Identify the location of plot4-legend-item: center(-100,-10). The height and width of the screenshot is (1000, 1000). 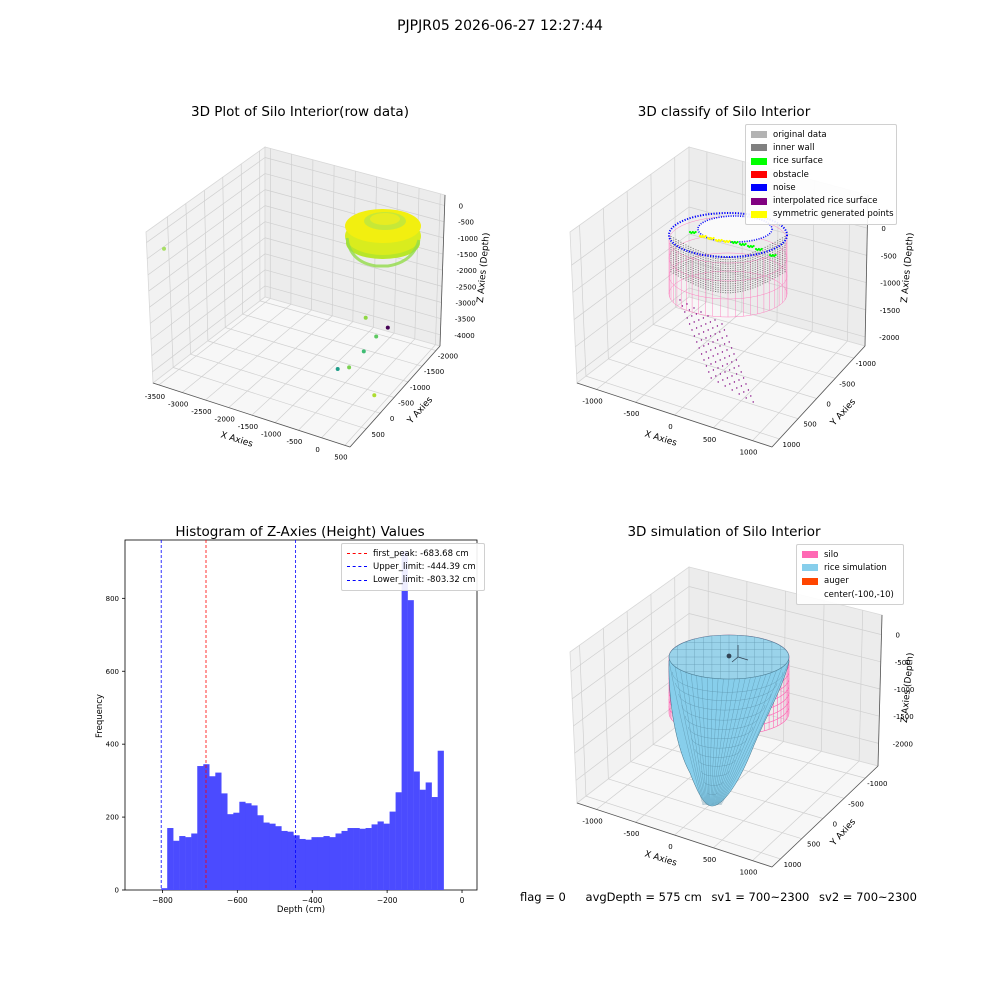
(850, 594).